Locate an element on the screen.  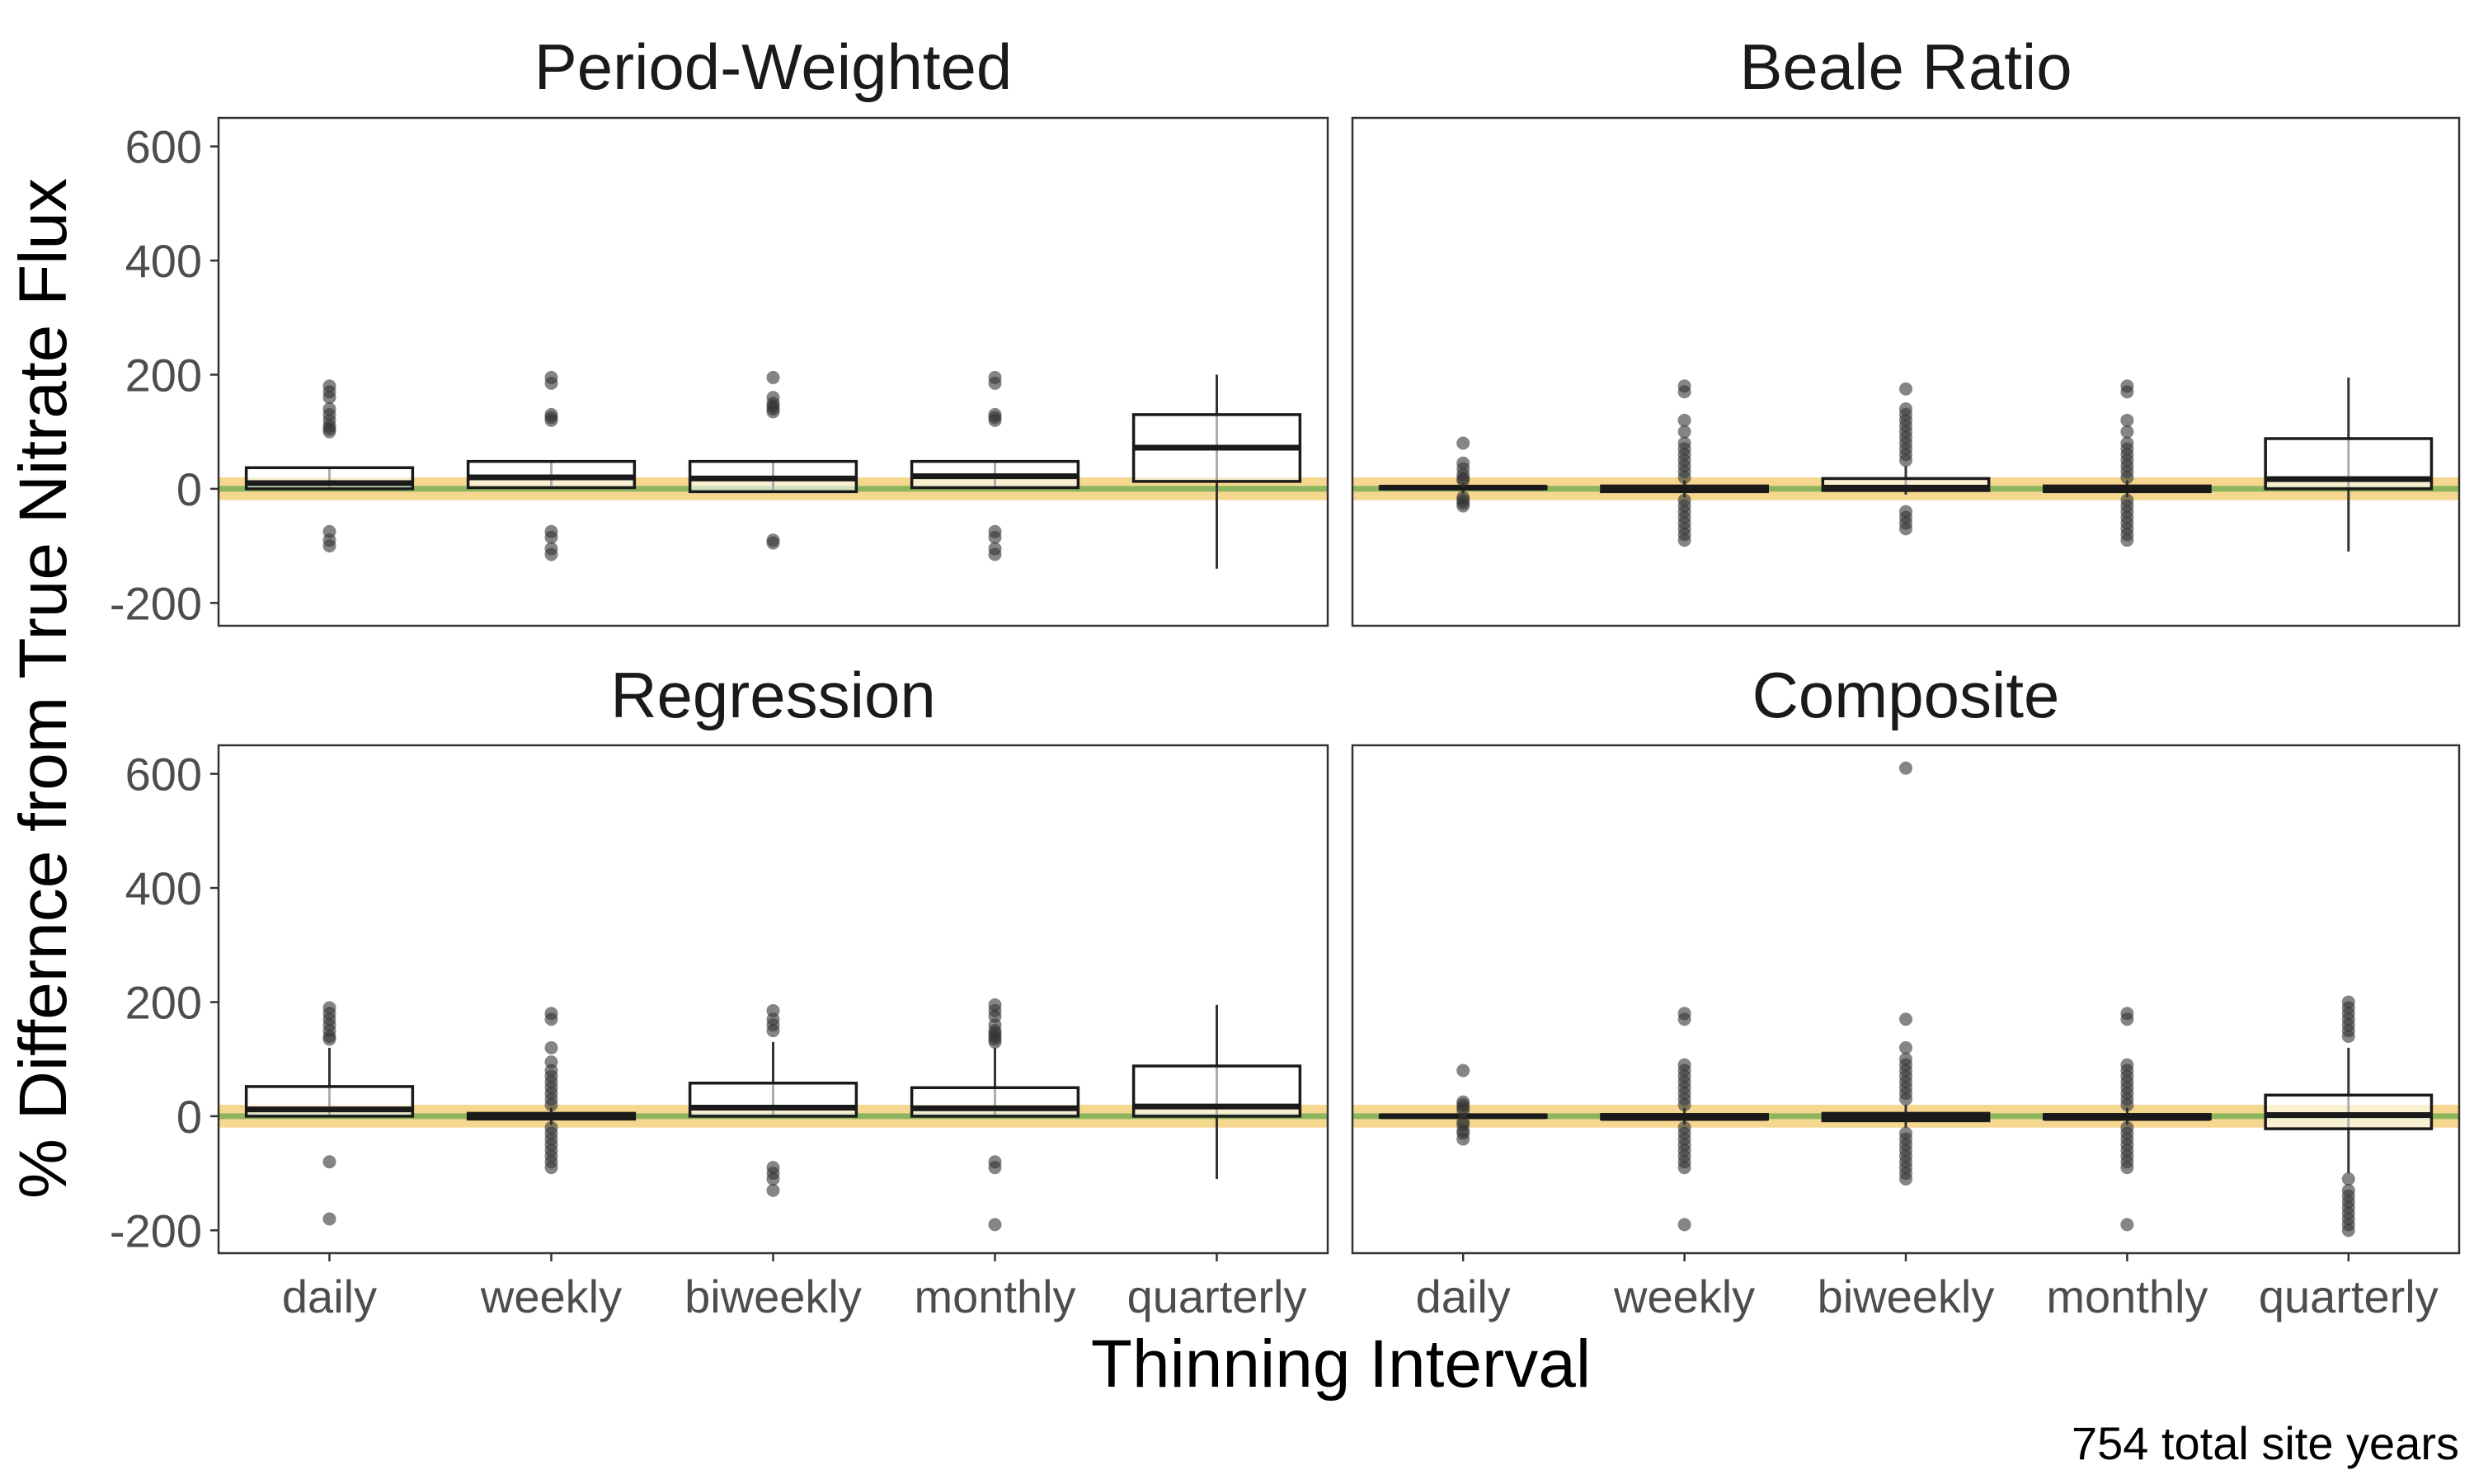
x-tick-label: biweekly is located at coordinates (773, 1296).